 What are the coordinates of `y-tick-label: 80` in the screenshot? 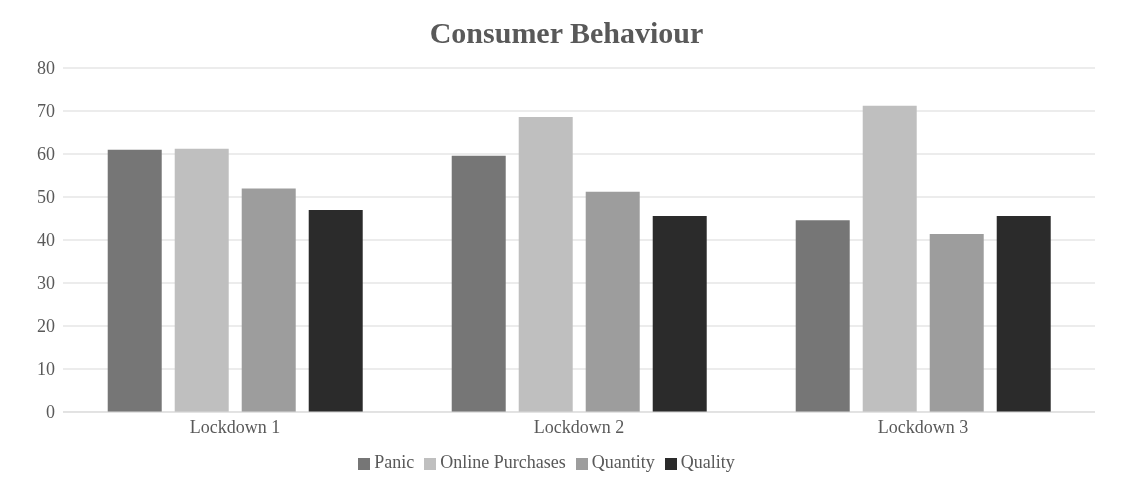 It's located at (46, 68).